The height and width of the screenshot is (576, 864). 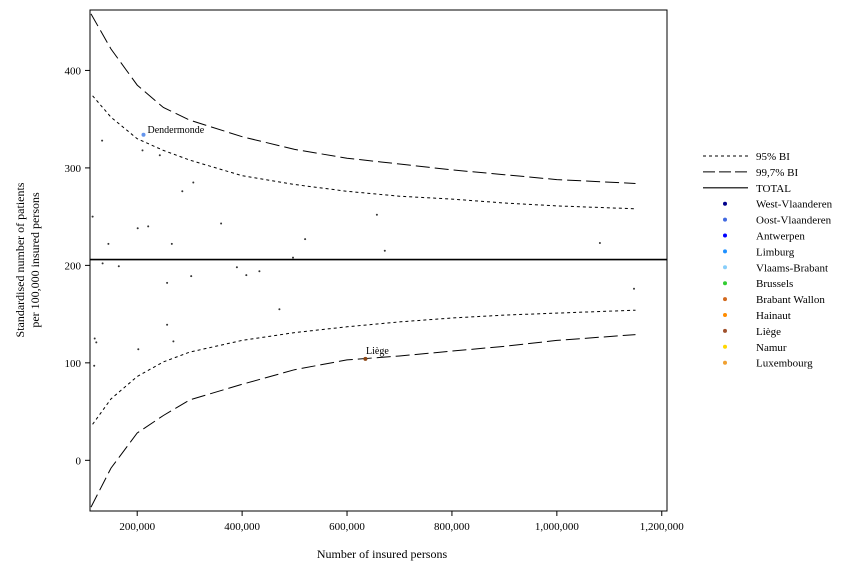 I want to click on y-tick-label: 300, so click(x=73, y=169).